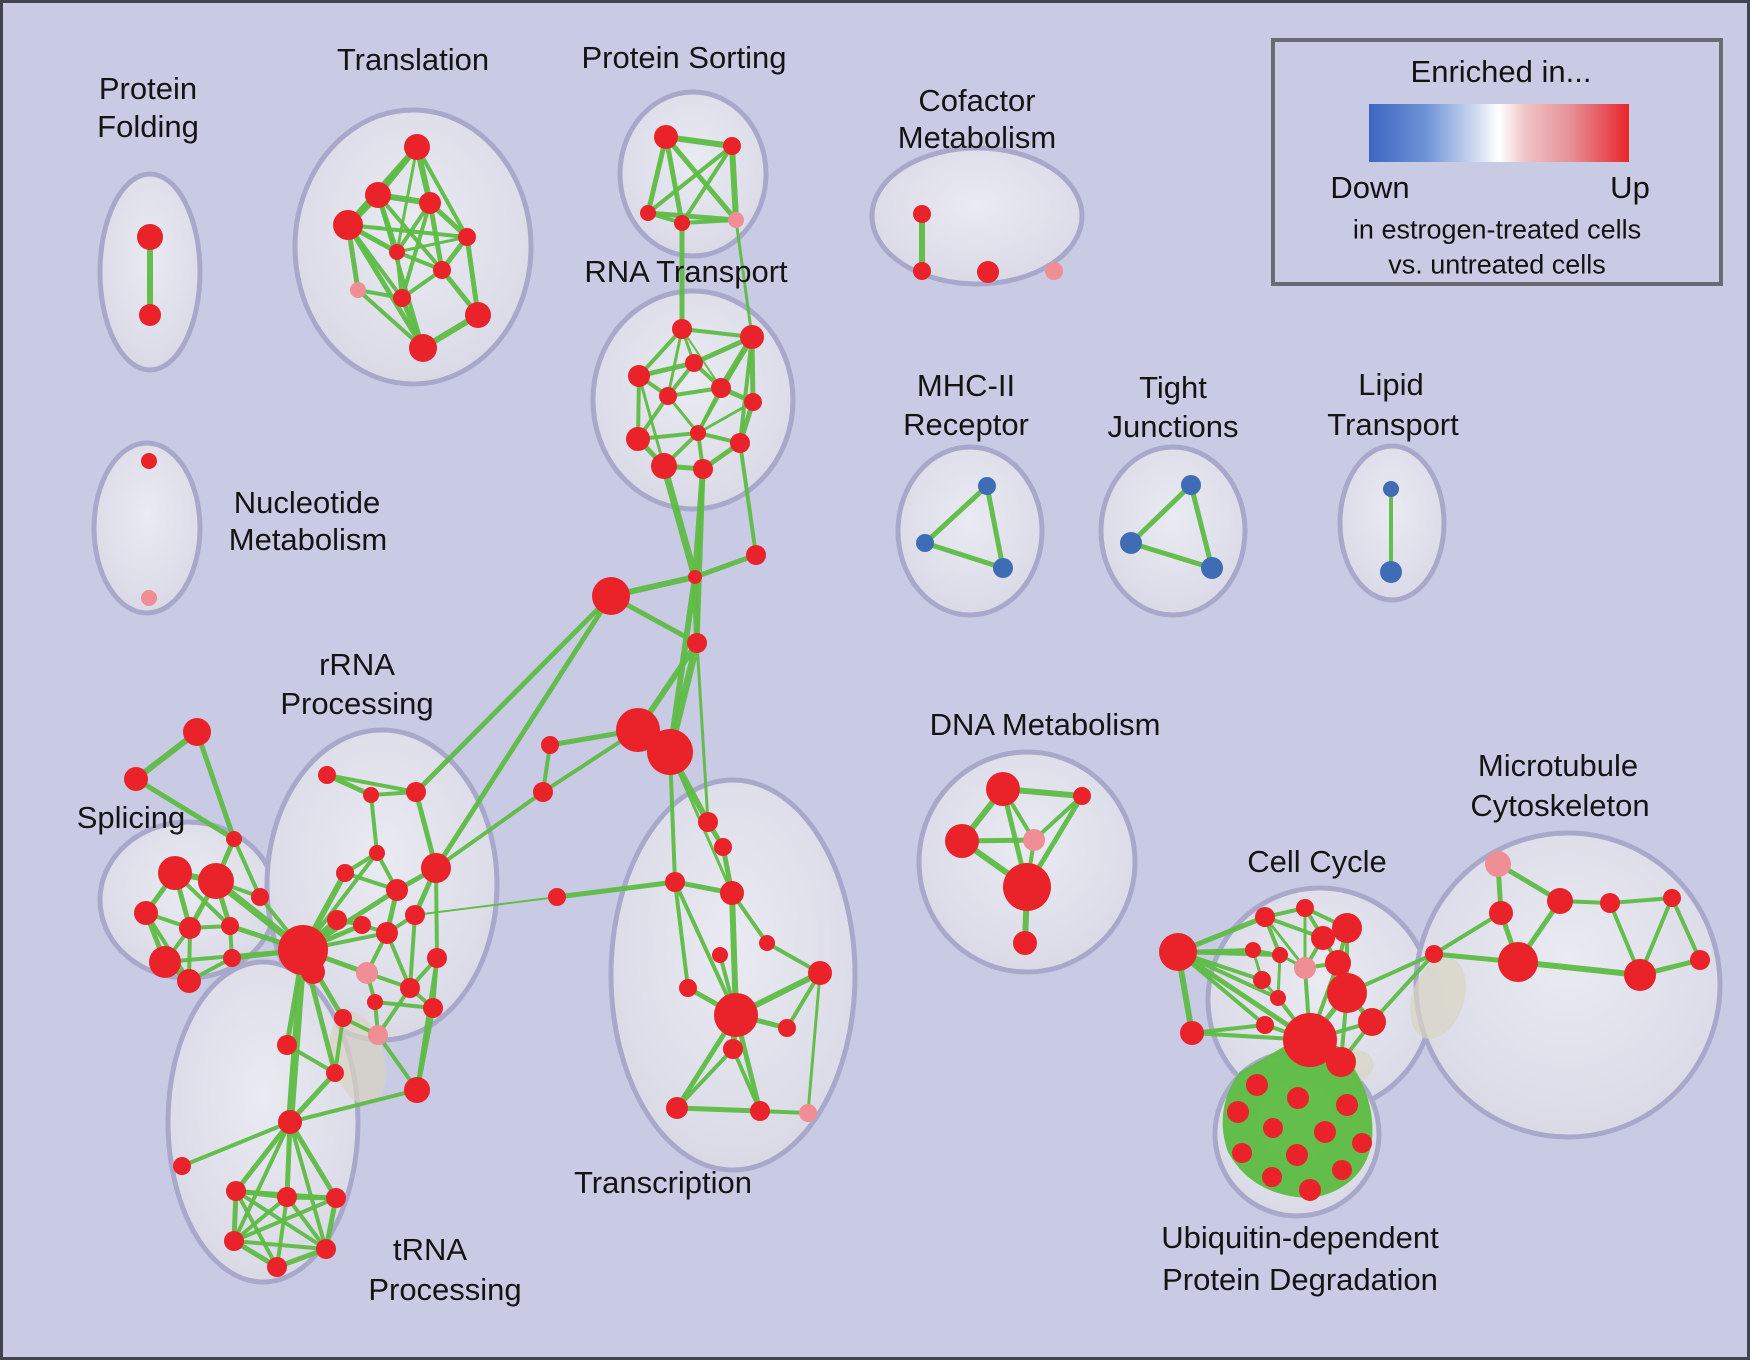  I want to click on cluster-label-rrna-processing: rRNA, so click(357, 664).